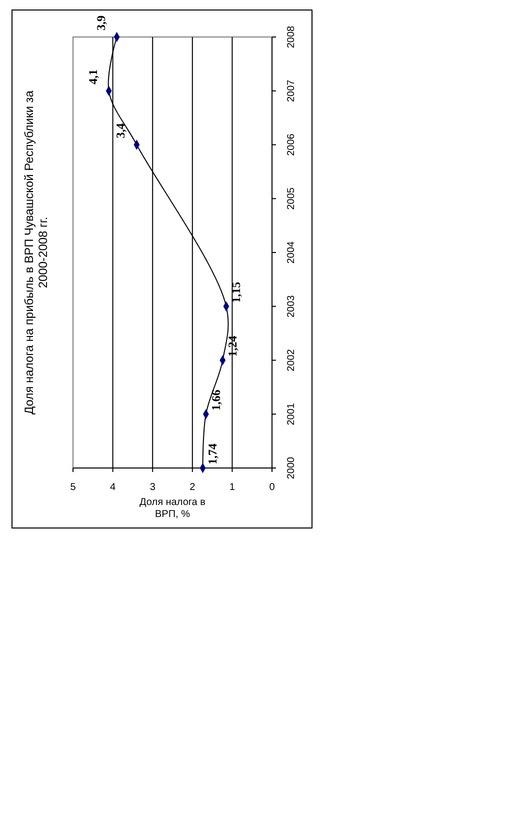  I want to click on data-label: 3,9, so click(101, 23).